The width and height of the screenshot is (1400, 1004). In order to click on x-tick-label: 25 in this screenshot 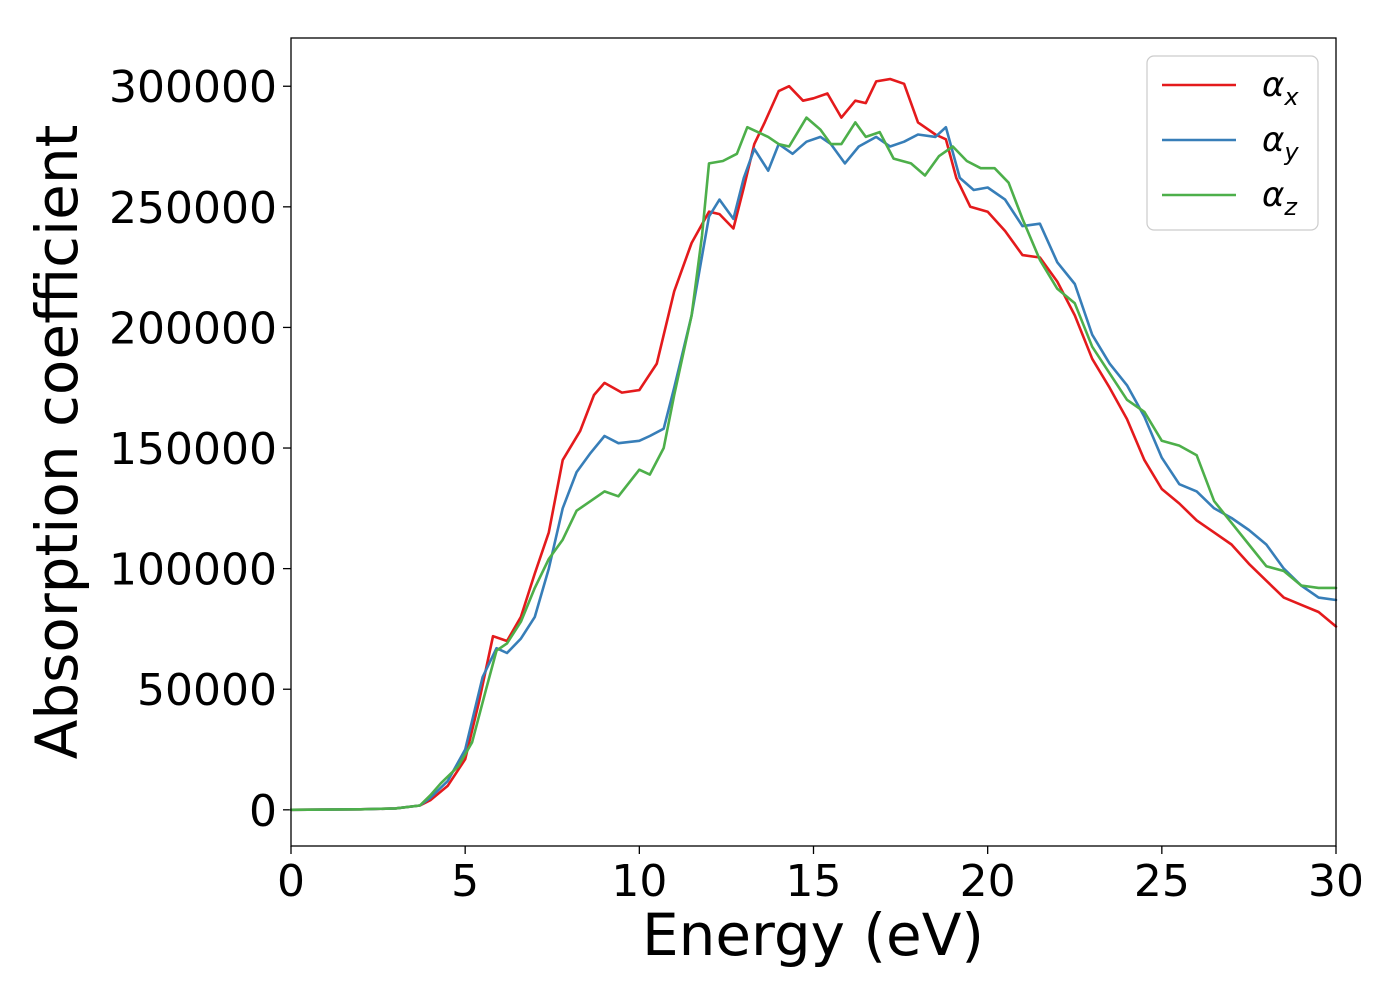, I will do `click(1162, 881)`.